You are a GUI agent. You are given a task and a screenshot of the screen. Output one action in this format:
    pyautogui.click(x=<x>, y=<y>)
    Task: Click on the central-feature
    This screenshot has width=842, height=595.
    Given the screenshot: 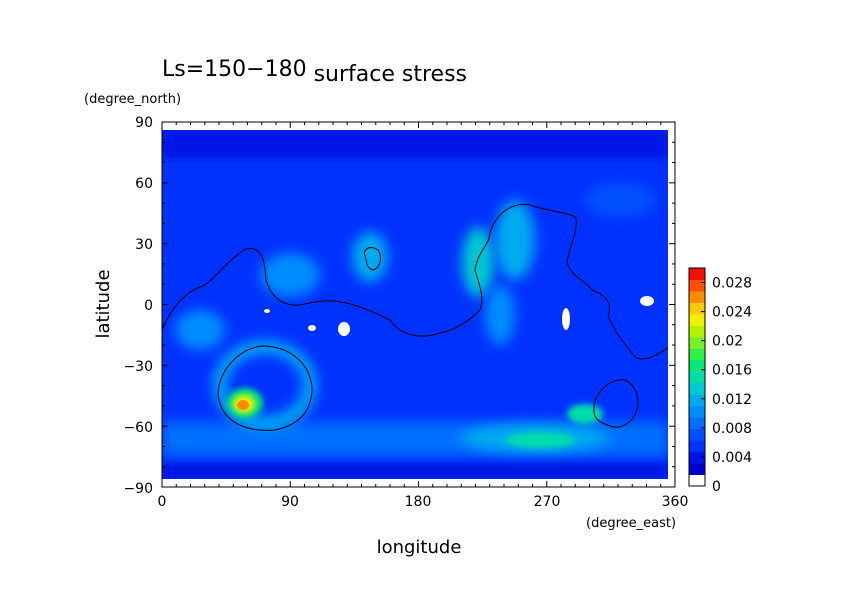 What is the action you would take?
    pyautogui.click(x=290, y=275)
    